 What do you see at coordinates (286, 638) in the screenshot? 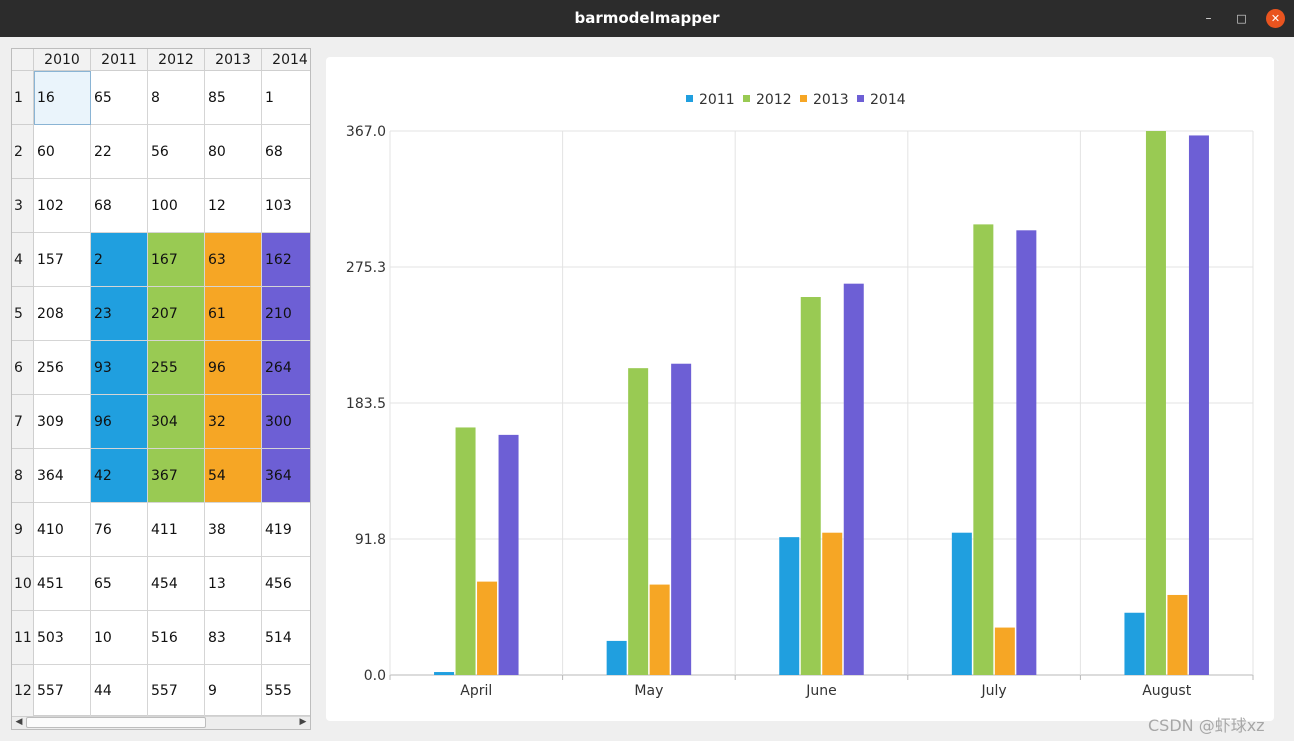
I see `table-cell: 514` at bounding box center [286, 638].